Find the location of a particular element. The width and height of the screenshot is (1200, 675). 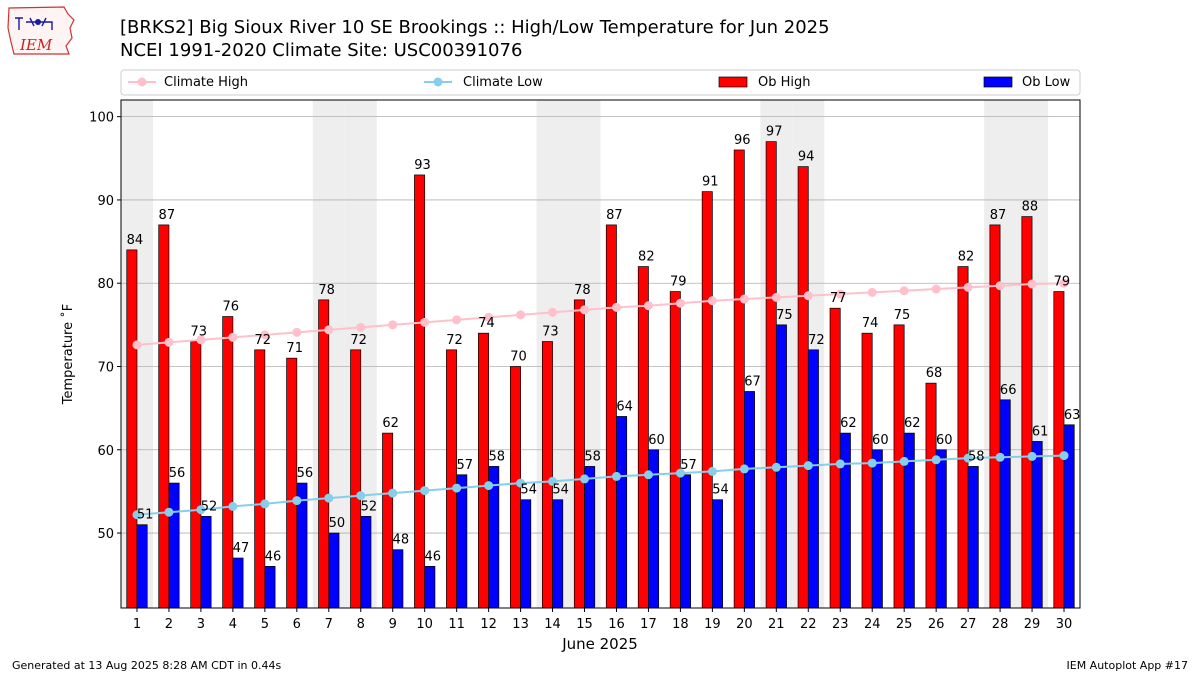

x-tick-label: 1 is located at coordinates (137, 624).